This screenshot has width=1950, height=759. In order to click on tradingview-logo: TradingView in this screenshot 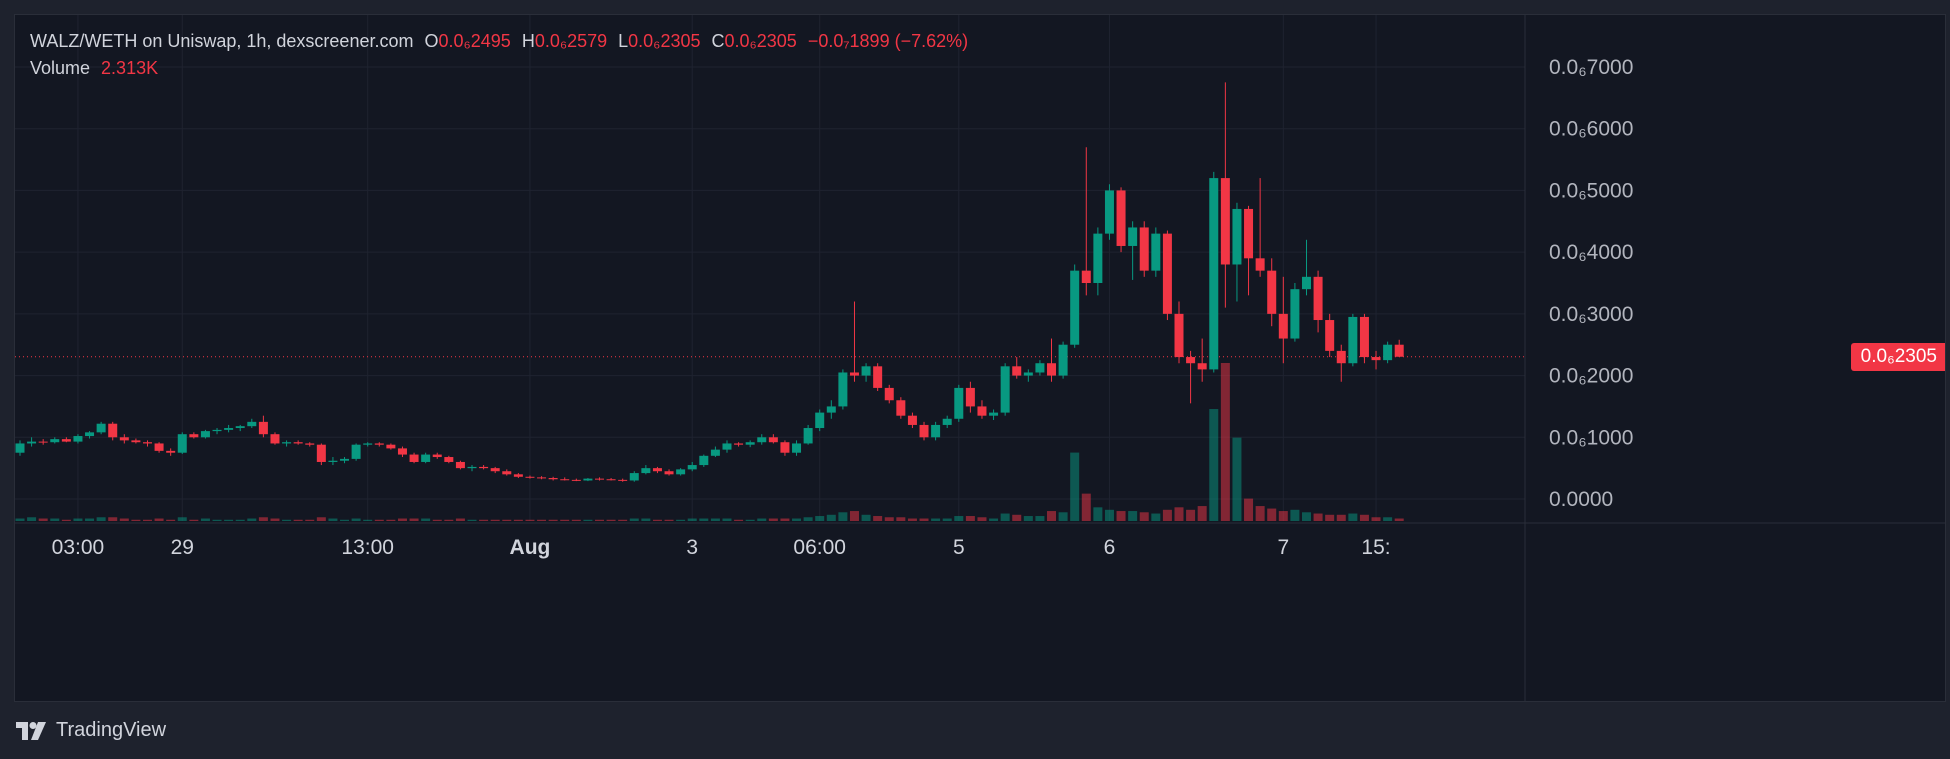, I will do `click(91, 730)`.